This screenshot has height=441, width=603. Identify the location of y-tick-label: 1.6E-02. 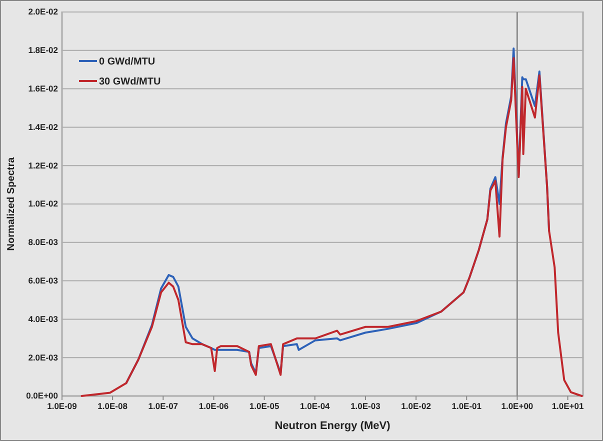
(43, 89).